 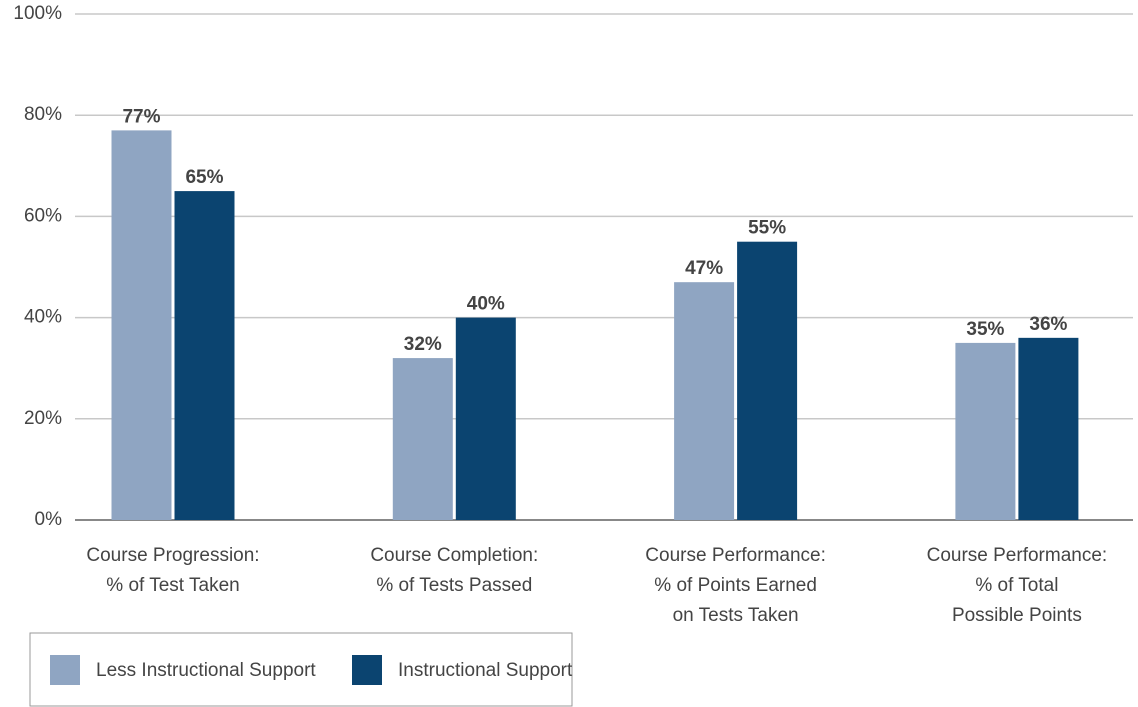 What do you see at coordinates (985, 329) in the screenshot?
I see `value-label: 35%` at bounding box center [985, 329].